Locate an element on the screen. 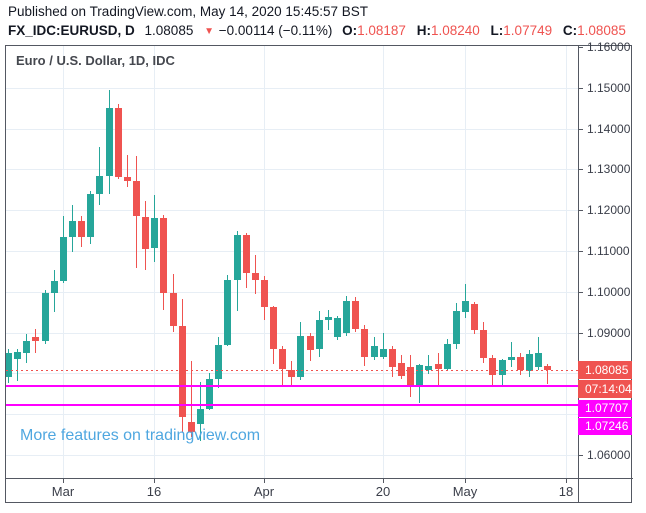 This screenshot has height=513, width=646. close-label: C: is located at coordinates (570, 30).